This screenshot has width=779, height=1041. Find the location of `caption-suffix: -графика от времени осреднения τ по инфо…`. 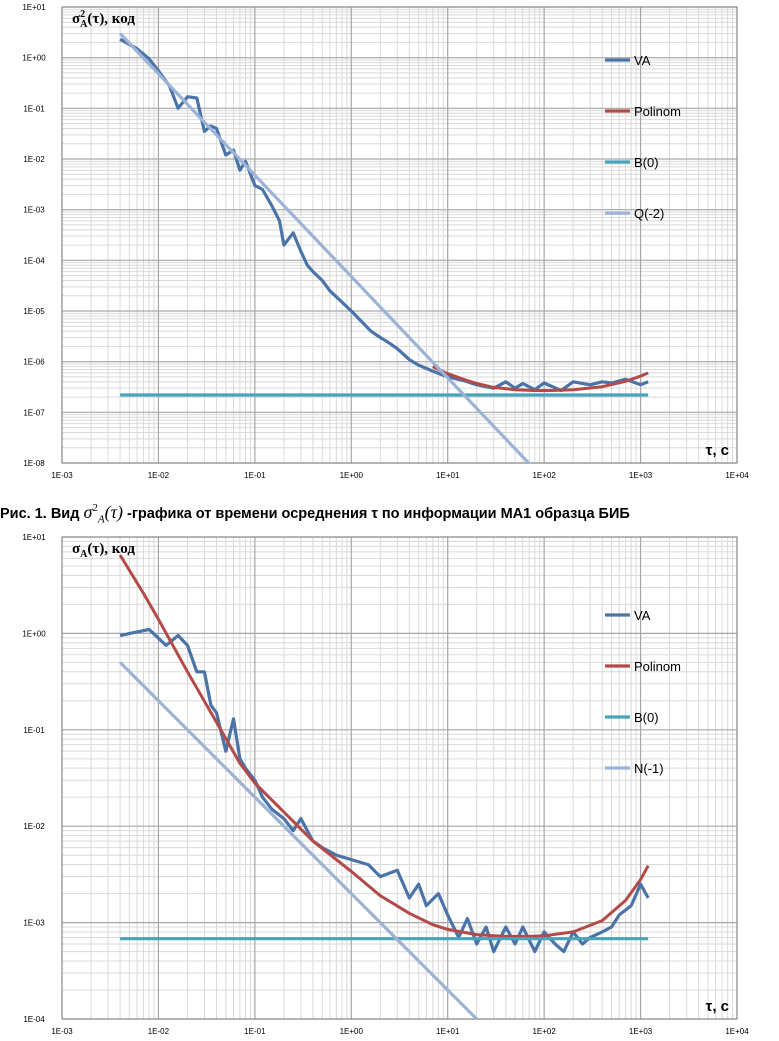

caption-suffix: -графика от времени осреднения τ по инфо… is located at coordinates (378, 514).